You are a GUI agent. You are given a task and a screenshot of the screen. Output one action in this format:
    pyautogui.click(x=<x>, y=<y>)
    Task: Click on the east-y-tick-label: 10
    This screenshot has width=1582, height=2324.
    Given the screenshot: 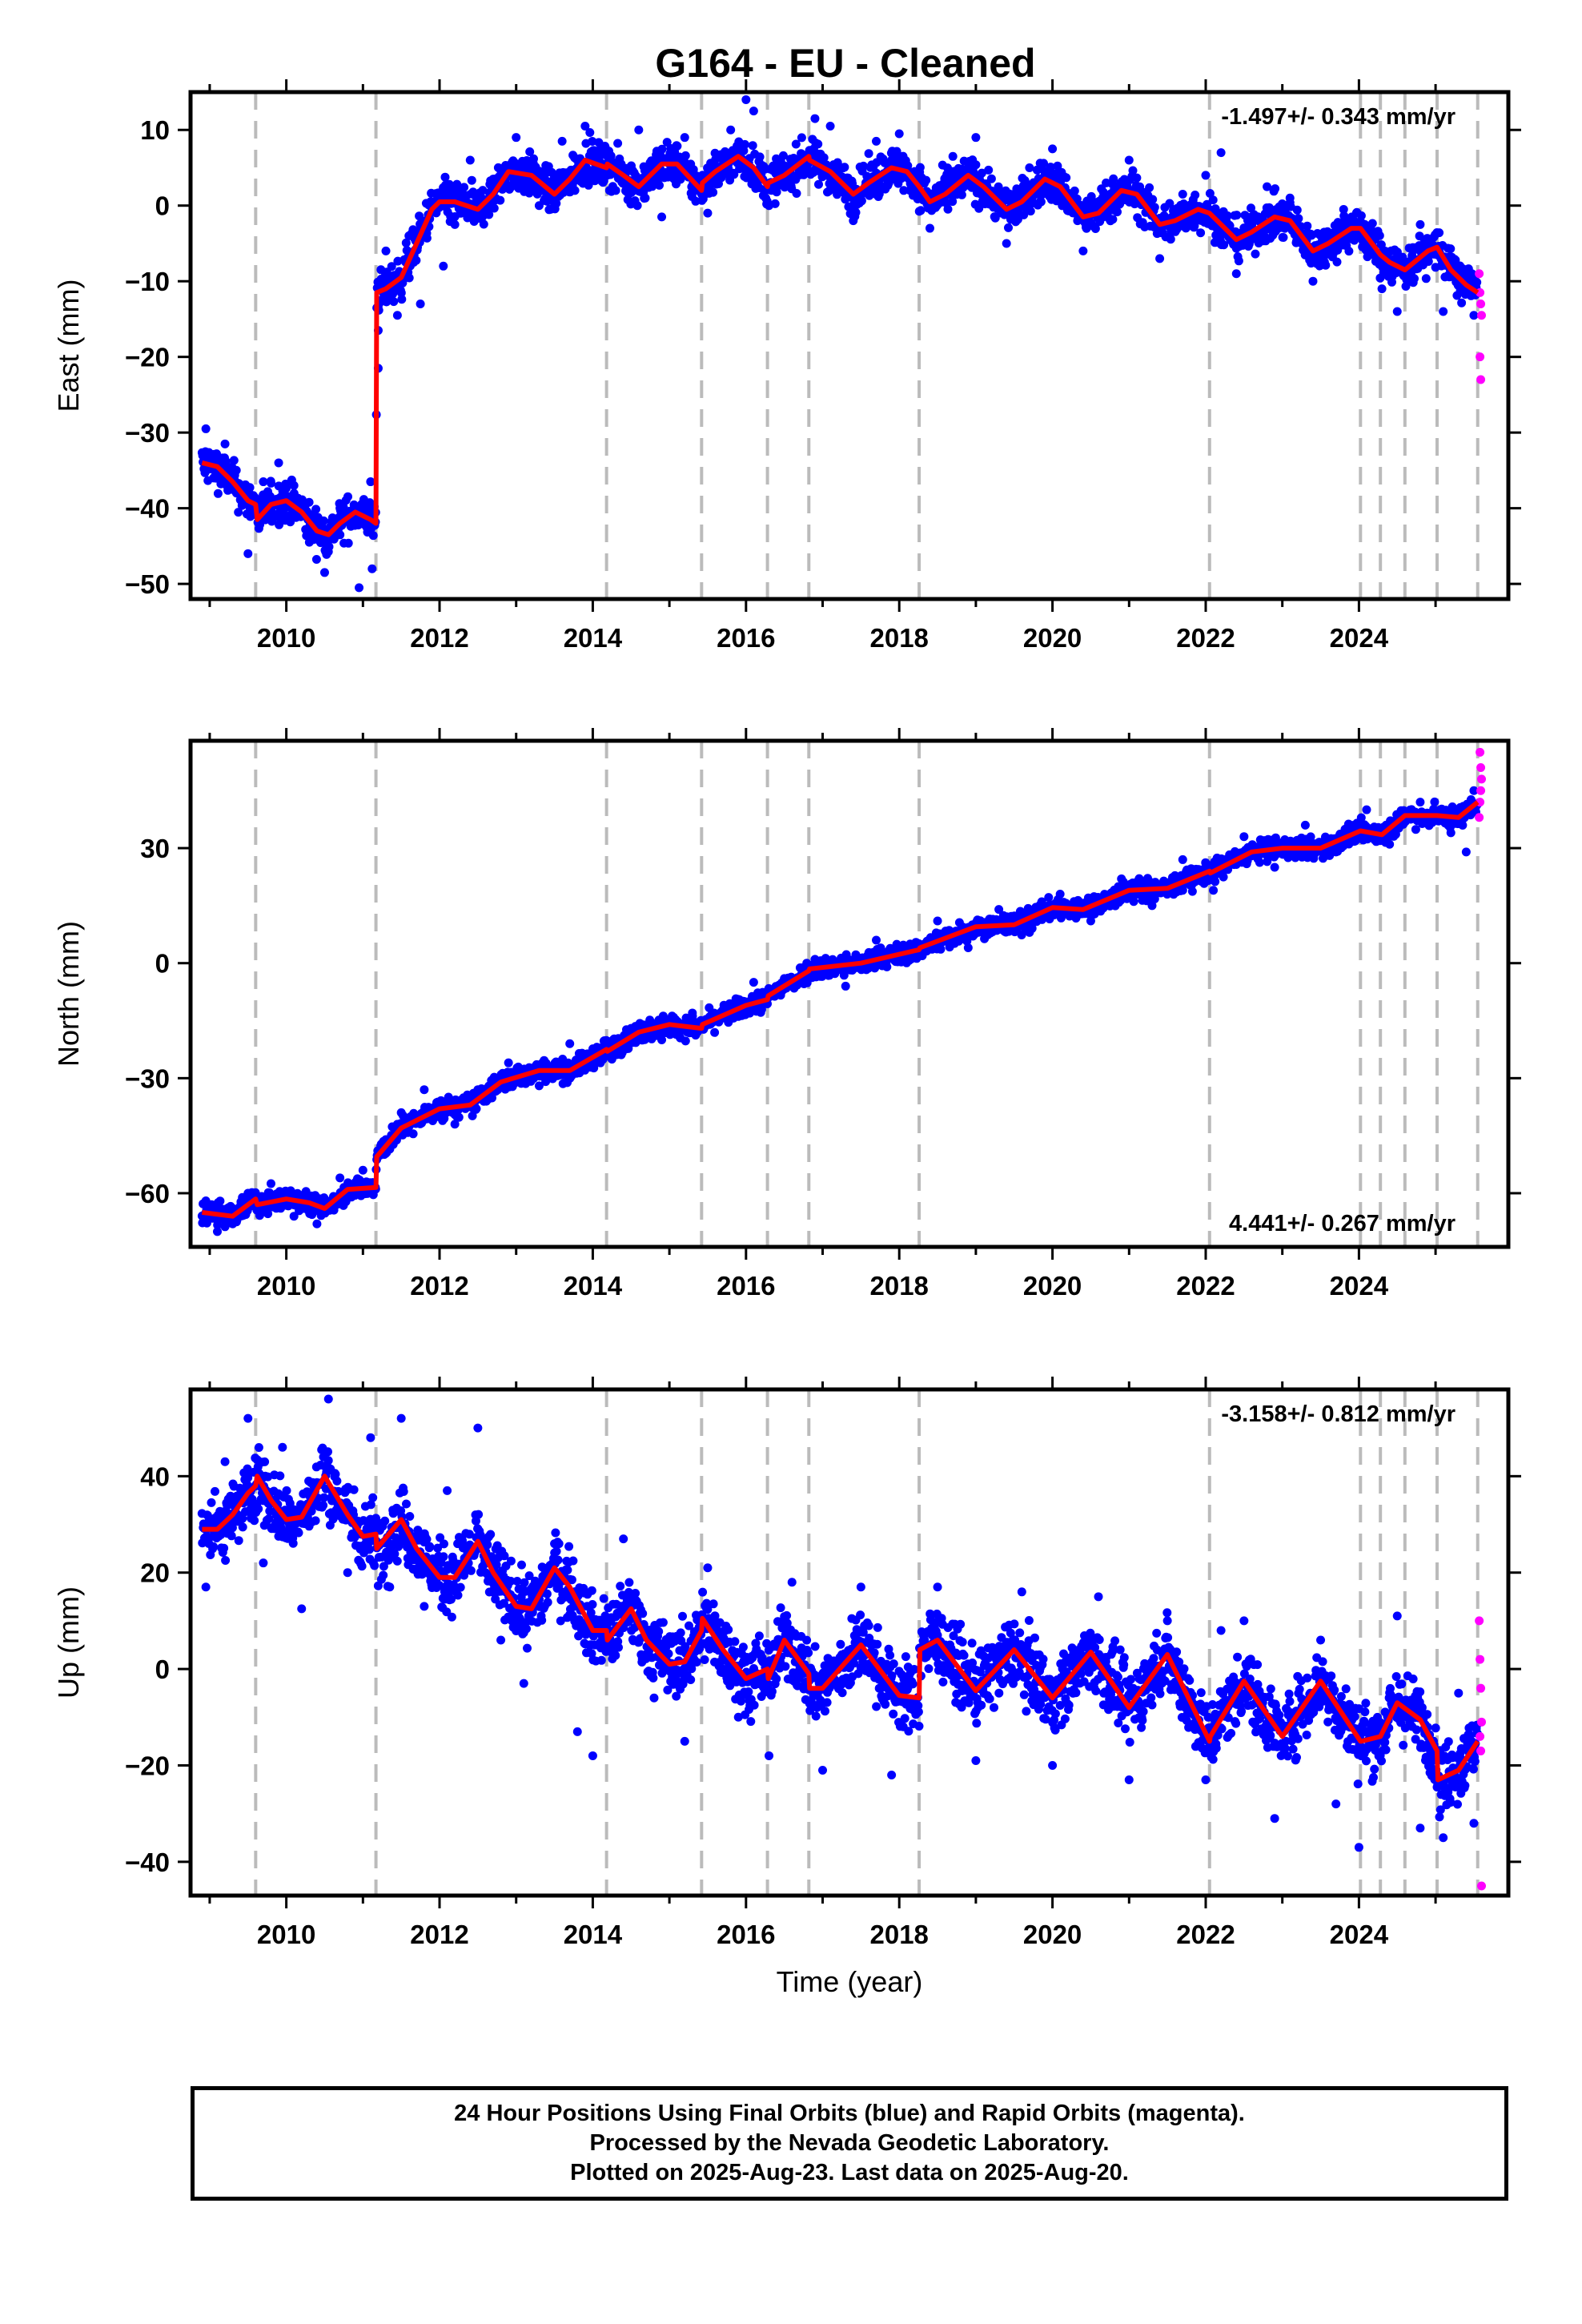 What is the action you would take?
    pyautogui.click(x=155, y=130)
    